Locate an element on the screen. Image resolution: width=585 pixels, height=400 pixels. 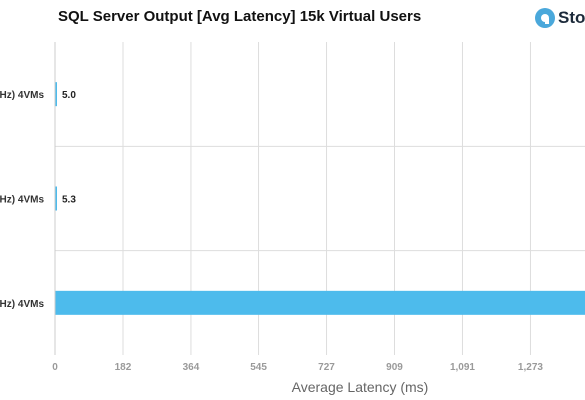
x-tick-label: 1,273 is located at coordinates (530, 367).